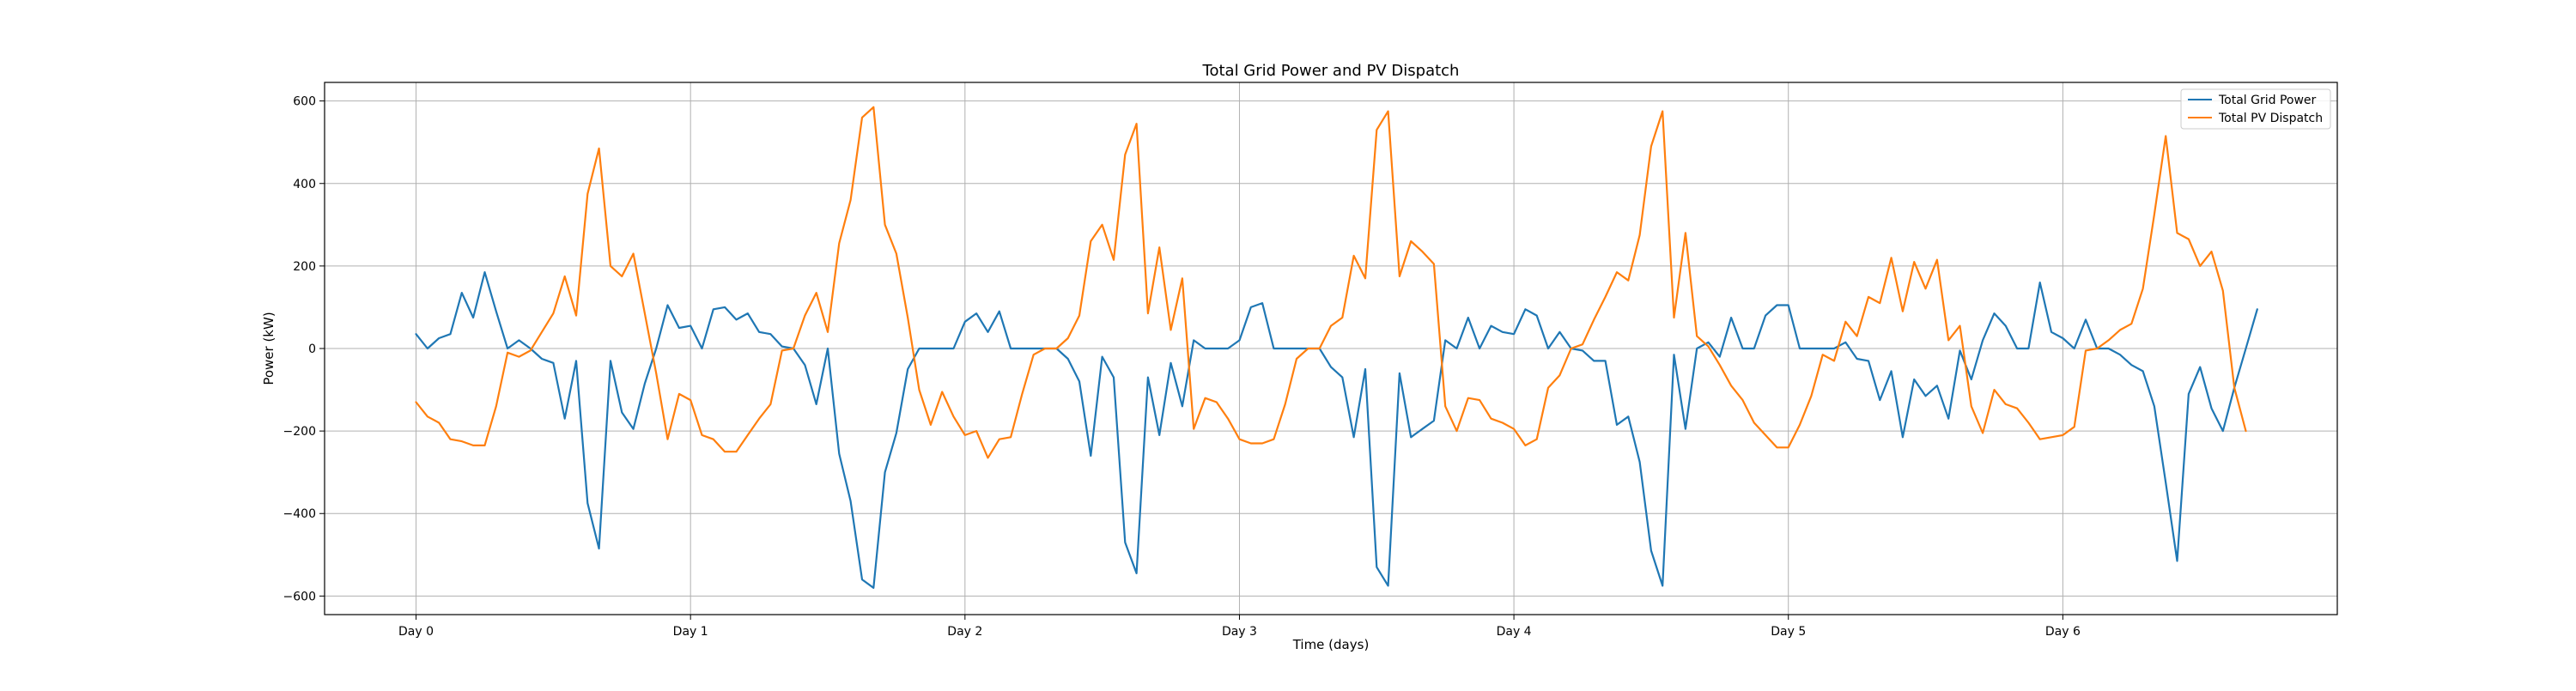  What do you see at coordinates (1789, 632) in the screenshot?
I see `x-tick-label: Day 5` at bounding box center [1789, 632].